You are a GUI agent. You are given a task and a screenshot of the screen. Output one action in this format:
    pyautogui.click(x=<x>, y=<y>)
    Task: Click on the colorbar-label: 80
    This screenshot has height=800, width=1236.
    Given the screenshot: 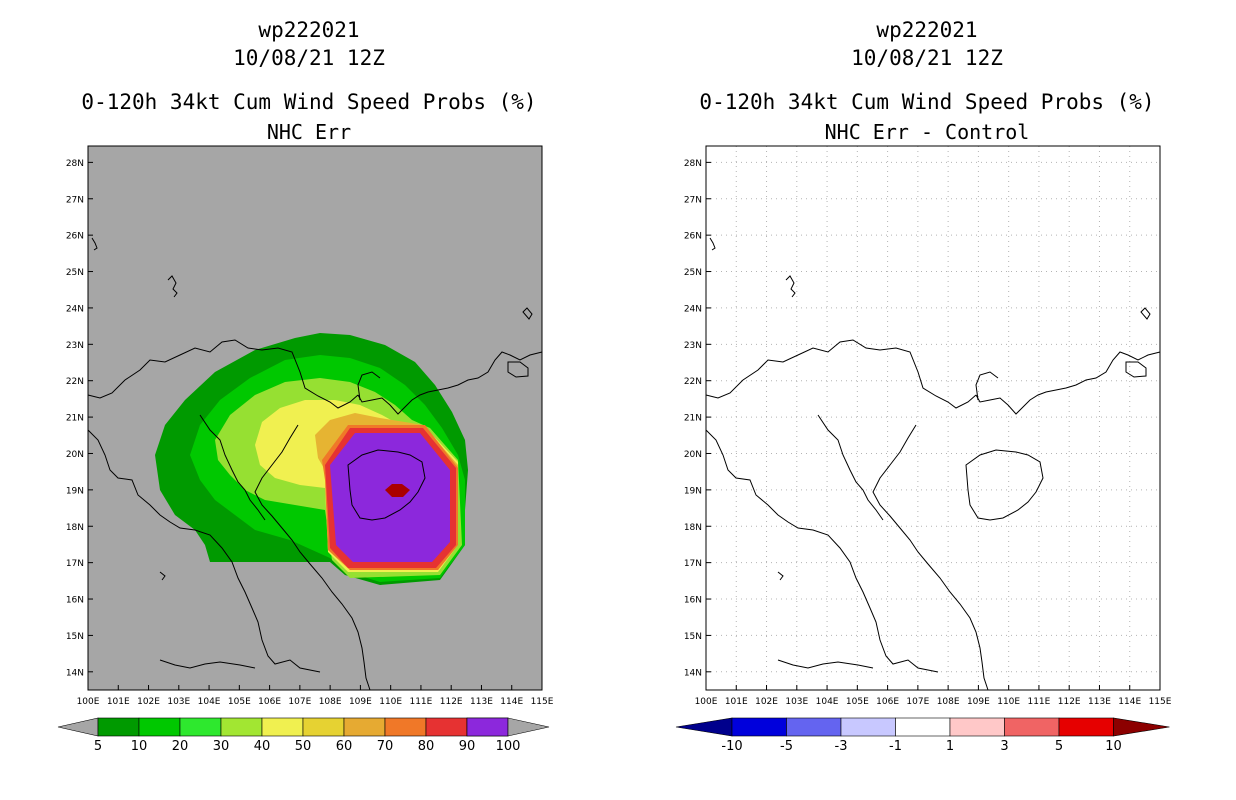 What is the action you would take?
    pyautogui.click(x=426, y=746)
    